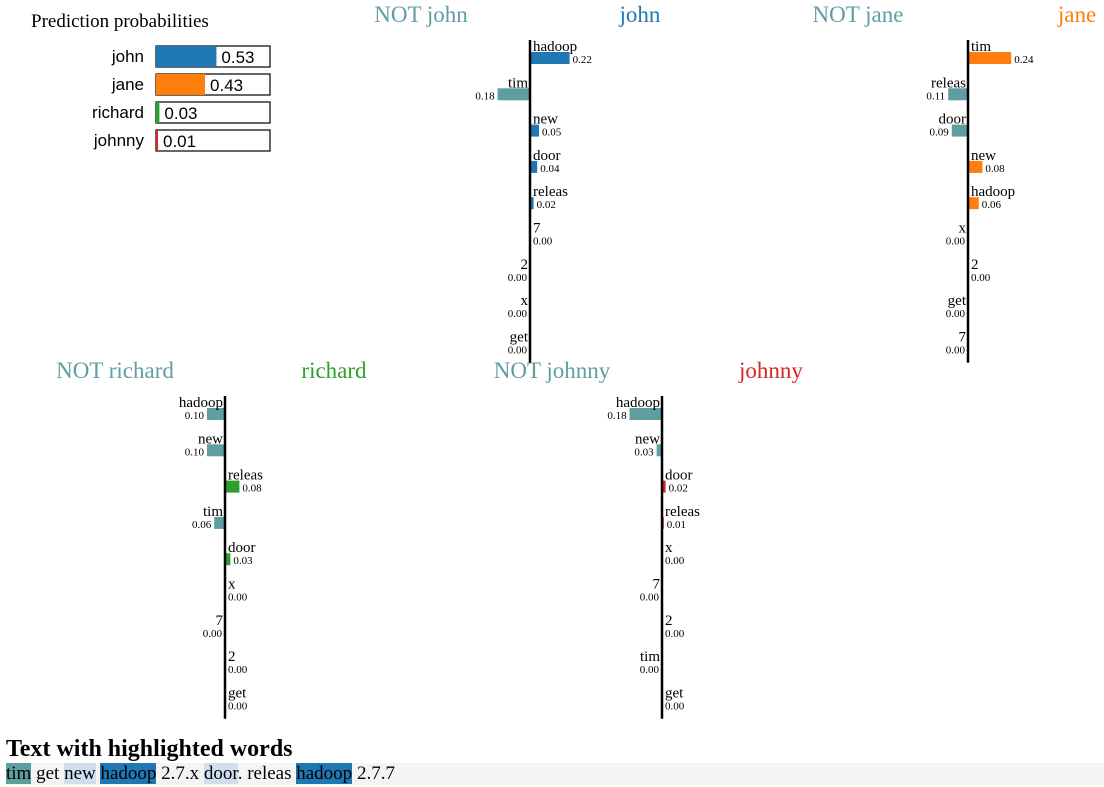 This screenshot has height=787, width=1104. What do you see at coordinates (770, 370) in the screenshot?
I see `chart-class-label: johnny` at bounding box center [770, 370].